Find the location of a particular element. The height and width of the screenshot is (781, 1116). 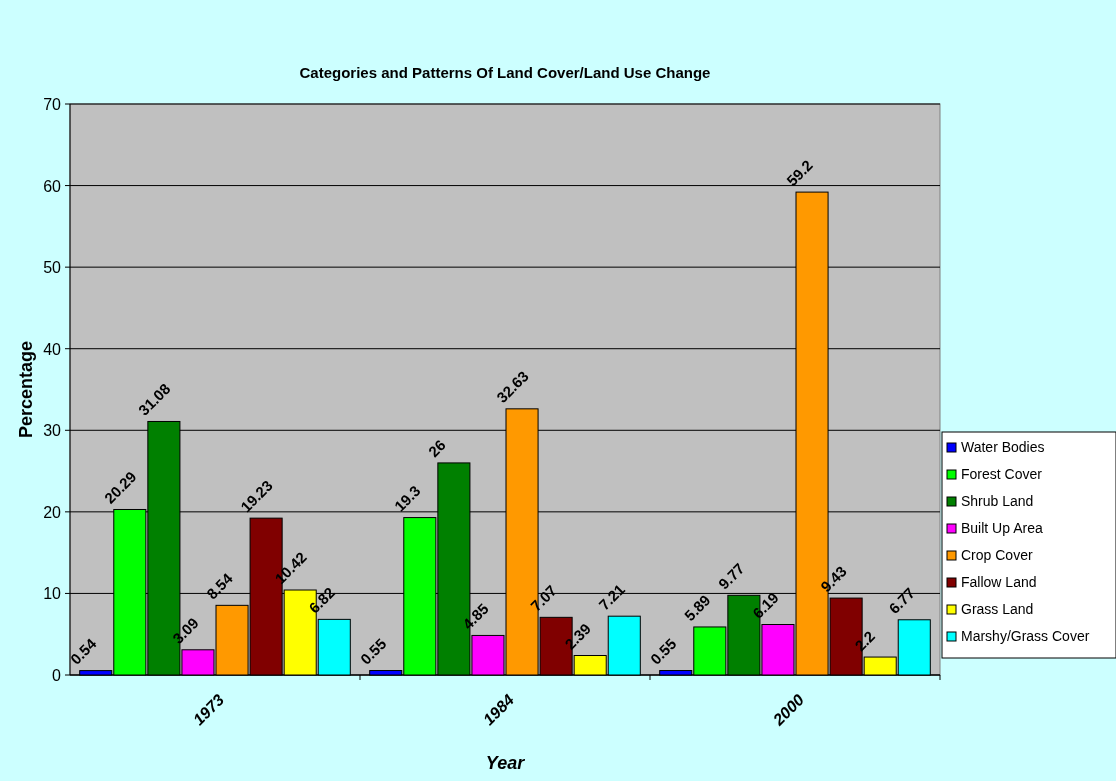

data-label: 6.19 is located at coordinates (765, 605).